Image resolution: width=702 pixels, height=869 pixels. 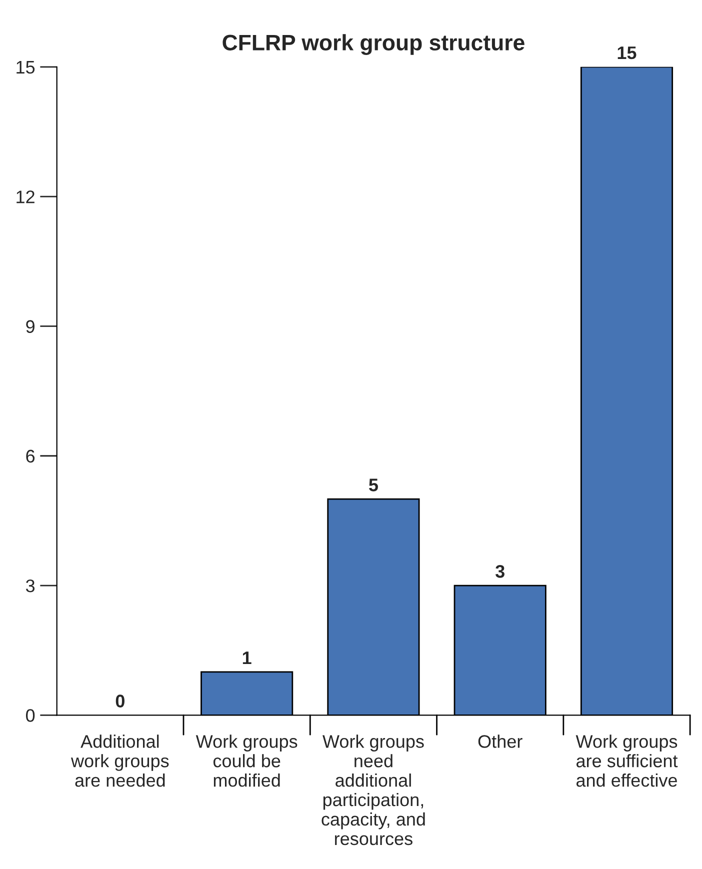 What do you see at coordinates (373, 790) in the screenshot?
I see `x-tick-label: Work groups need additional participation, capacity, and resources` at bounding box center [373, 790].